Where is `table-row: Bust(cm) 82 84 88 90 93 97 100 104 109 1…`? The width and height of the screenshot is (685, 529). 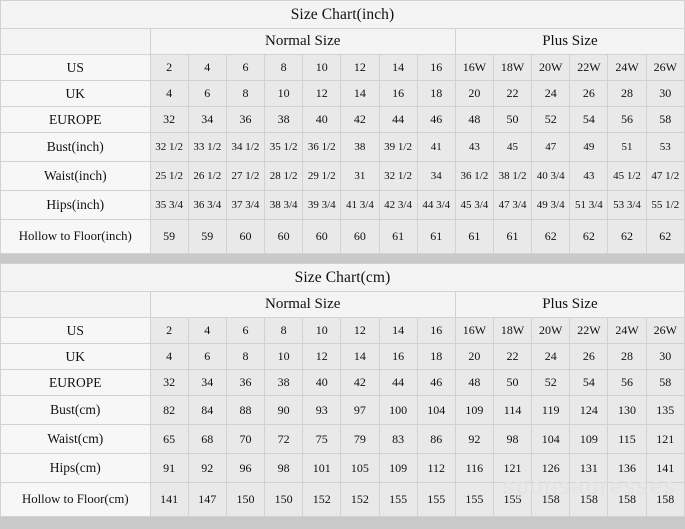
table-row: Bust(cm) 82 84 88 90 93 97 100 104 109 1… is located at coordinates (342, 410).